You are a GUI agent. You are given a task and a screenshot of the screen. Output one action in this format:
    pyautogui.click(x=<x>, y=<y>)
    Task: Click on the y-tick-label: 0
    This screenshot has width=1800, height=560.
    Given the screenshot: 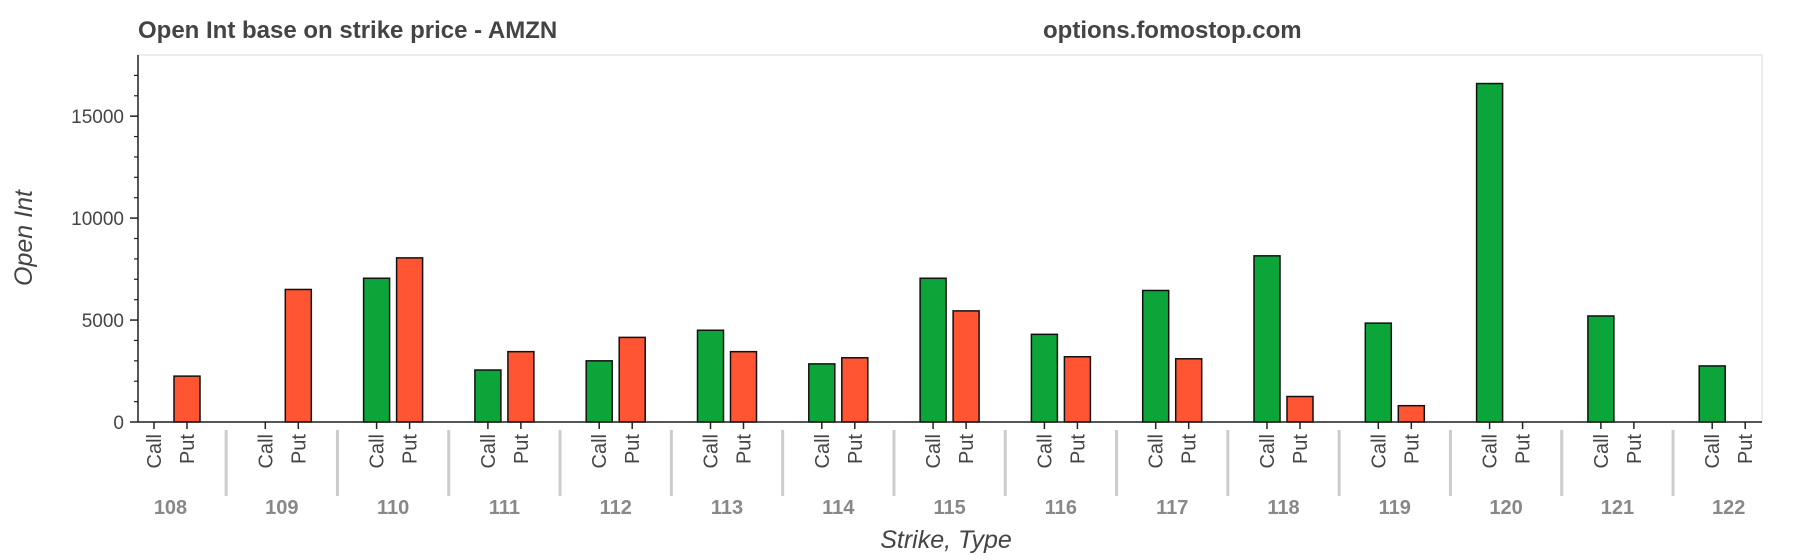 What is the action you would take?
    pyautogui.click(x=118, y=423)
    